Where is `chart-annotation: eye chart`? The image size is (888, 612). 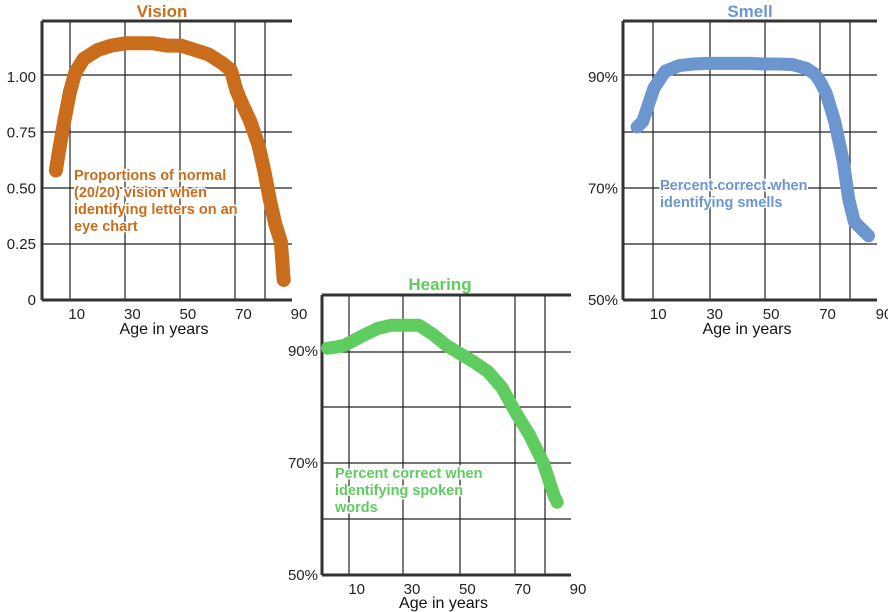
chart-annotation: eye chart is located at coordinates (106, 227).